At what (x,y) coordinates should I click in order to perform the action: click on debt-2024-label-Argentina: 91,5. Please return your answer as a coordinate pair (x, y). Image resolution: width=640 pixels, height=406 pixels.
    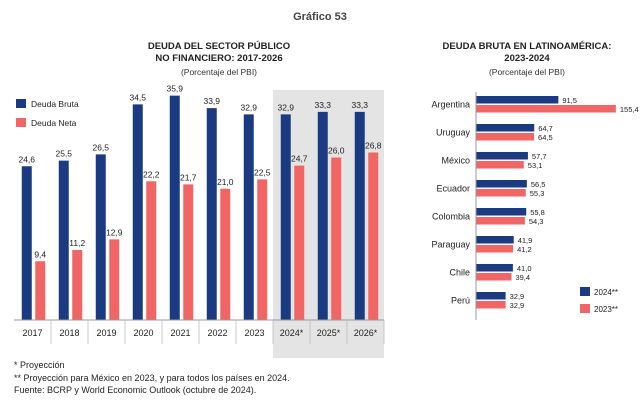
    Looking at the image, I should click on (569, 100).